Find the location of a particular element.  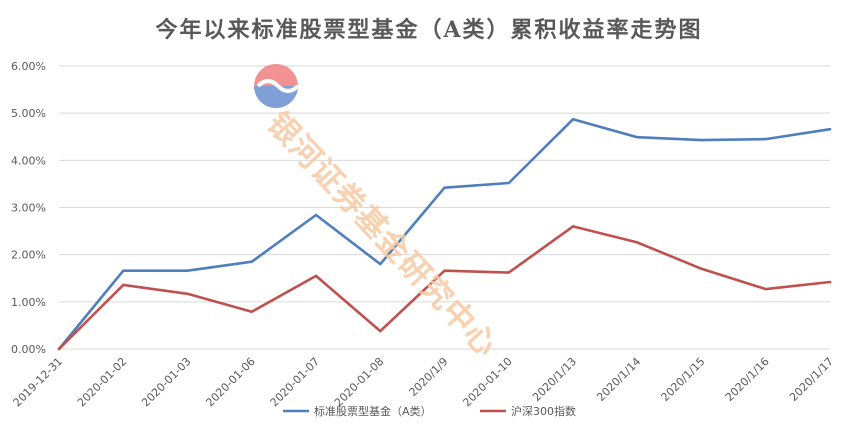

x-tick-label: 2020-01-08 is located at coordinates (359, 382).